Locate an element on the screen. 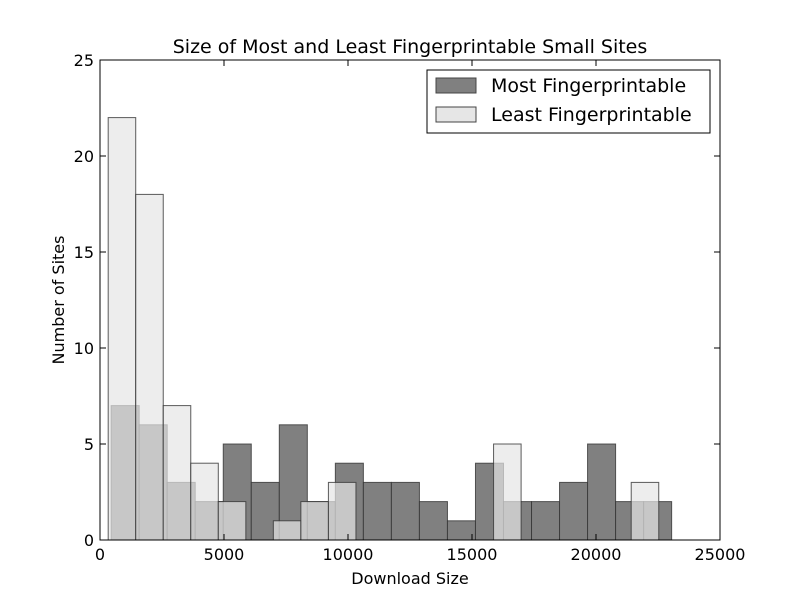 The width and height of the screenshot is (800, 600). y-tick-label: 25 is located at coordinates (84, 60).